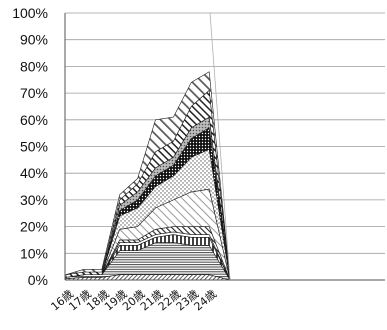 The image size is (387, 330). Describe the element at coordinates (34, 66) in the screenshot. I see `y-tick-label: 80%` at that location.